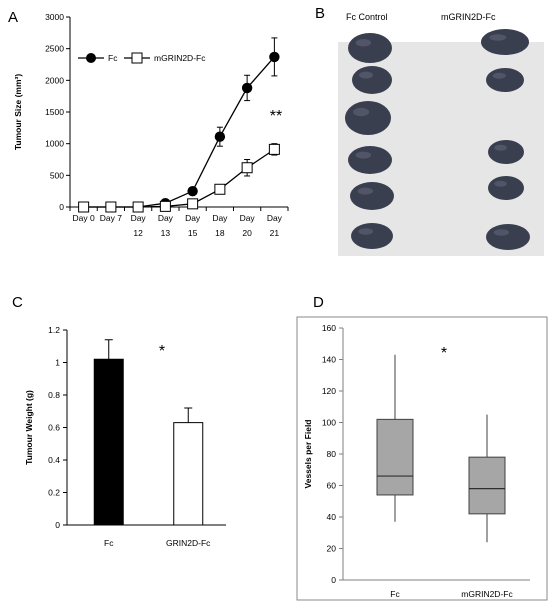 This screenshot has width=550, height=604. I want to click on y-tick-label: 1, so click(57, 363).